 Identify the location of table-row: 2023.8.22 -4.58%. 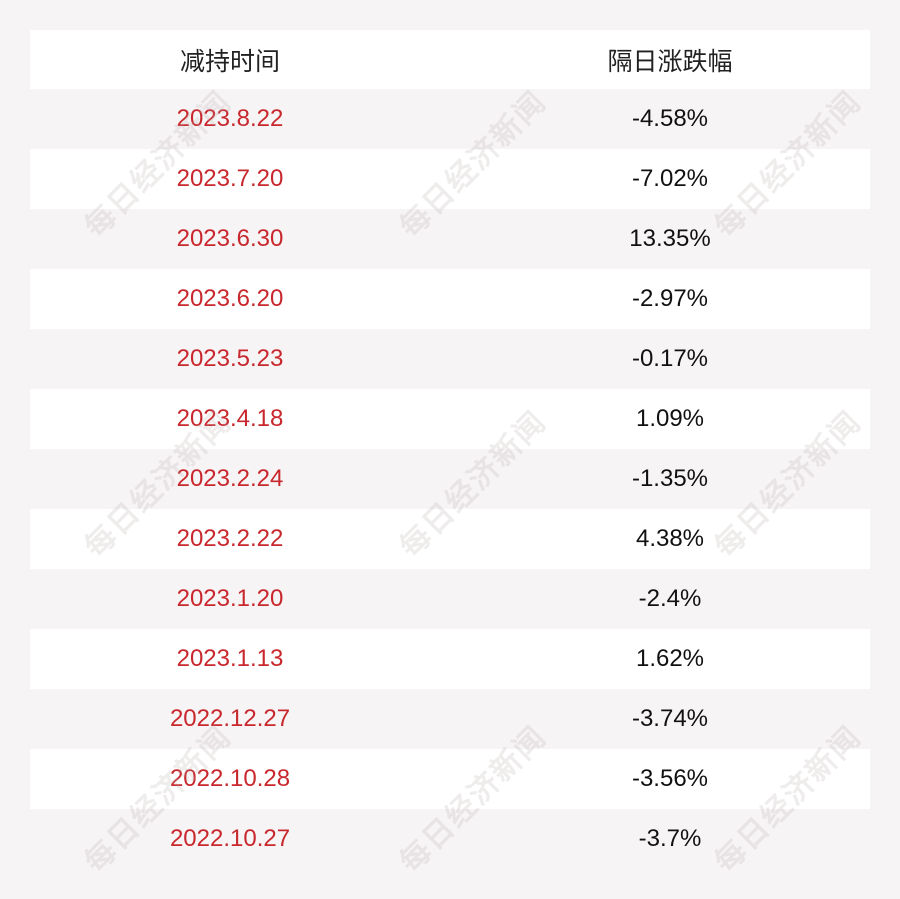
(450, 119).